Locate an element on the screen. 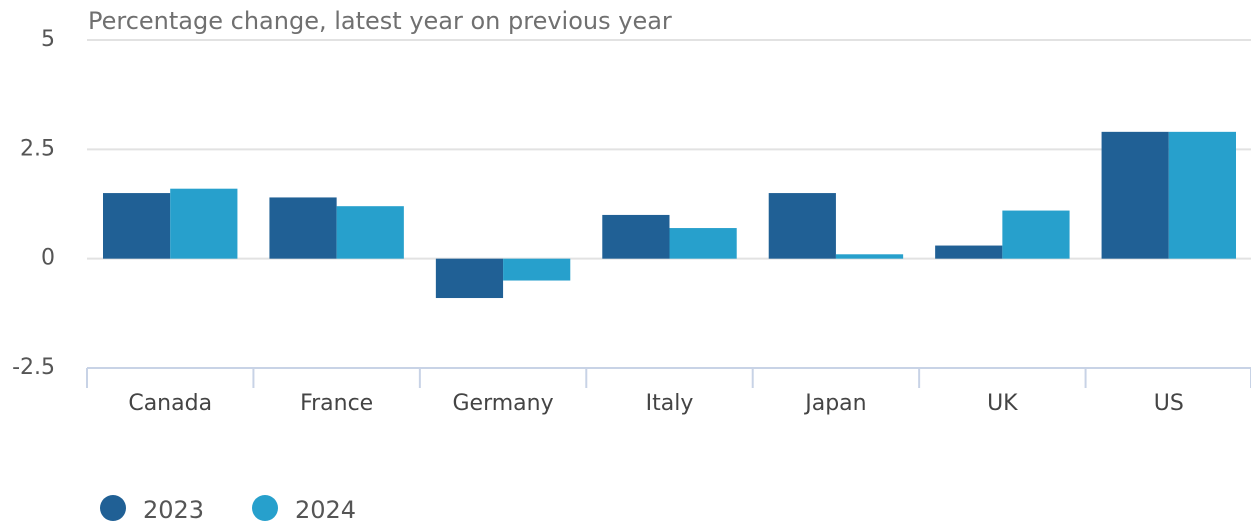 The image size is (1251, 524). y-tick-label: -2.5 is located at coordinates (33, 367).